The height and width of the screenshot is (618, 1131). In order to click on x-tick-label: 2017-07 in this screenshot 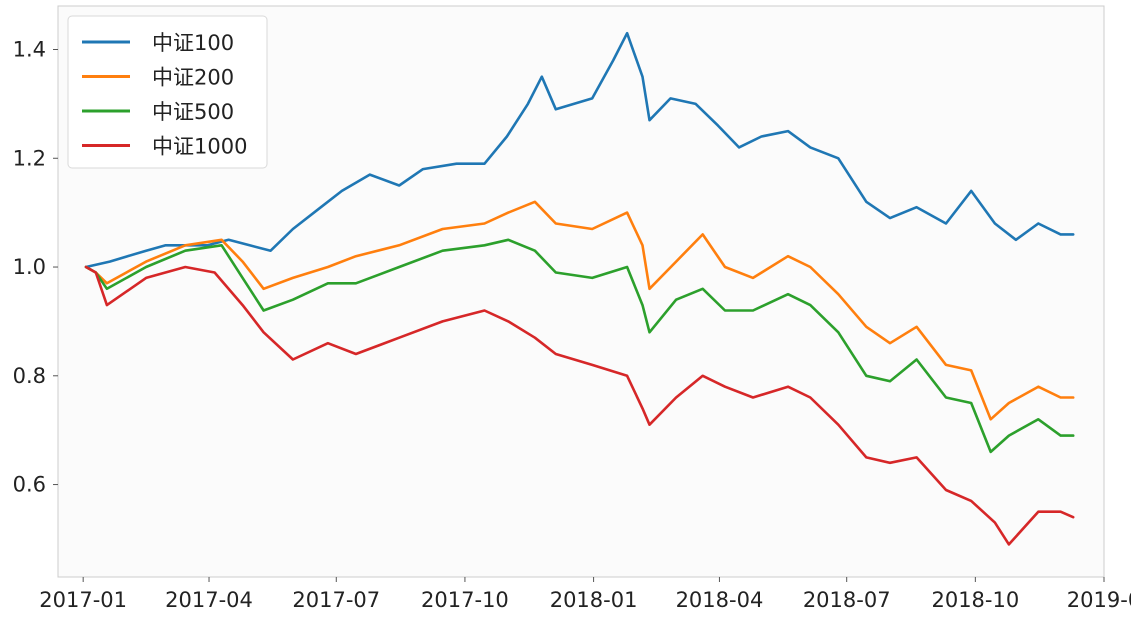, I will do `click(336, 600)`.